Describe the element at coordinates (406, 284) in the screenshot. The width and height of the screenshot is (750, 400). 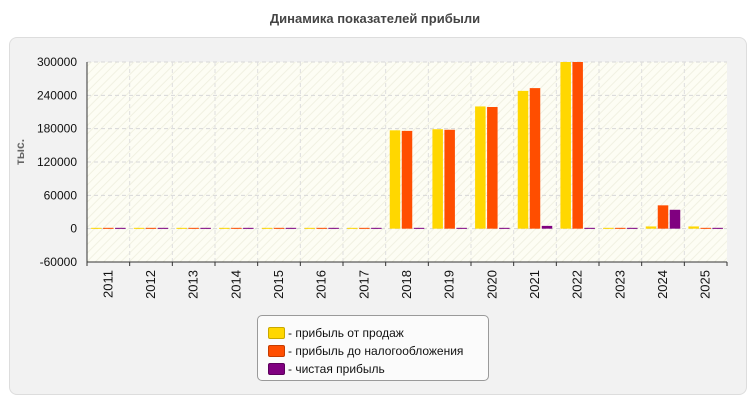
I see `x-tick-label: 2018` at that location.